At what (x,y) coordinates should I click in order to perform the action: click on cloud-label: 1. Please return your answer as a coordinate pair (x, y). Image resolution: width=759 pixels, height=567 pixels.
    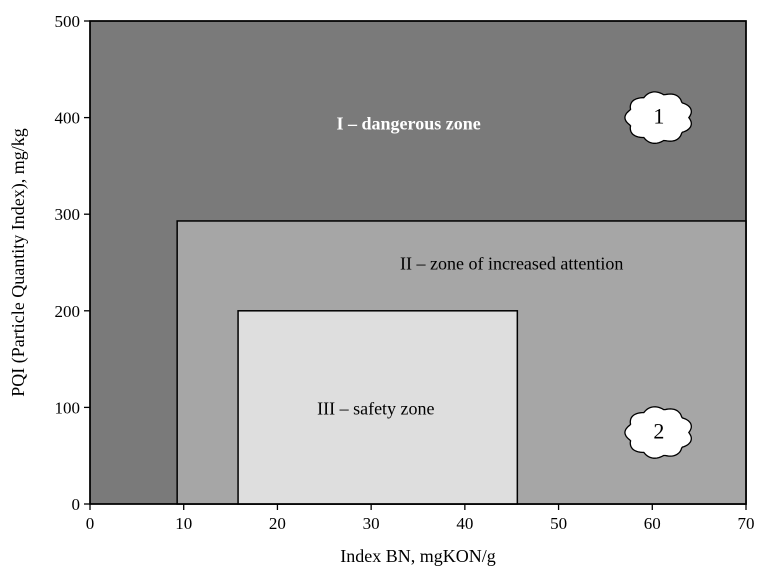
    Looking at the image, I should click on (658, 116).